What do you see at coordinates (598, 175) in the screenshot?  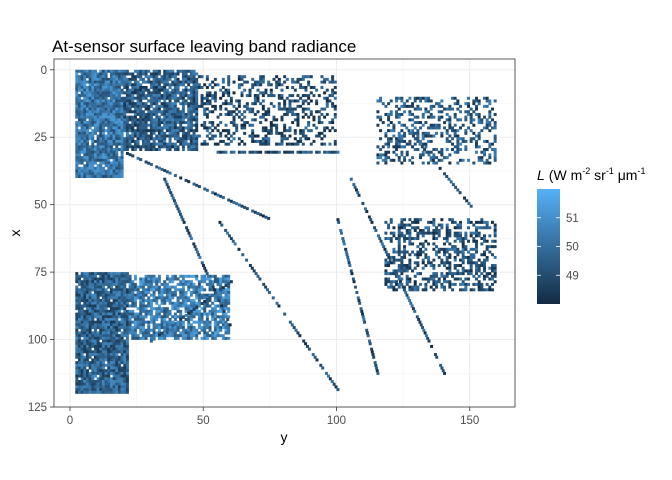 I see `legend-title-mid: sr` at bounding box center [598, 175].